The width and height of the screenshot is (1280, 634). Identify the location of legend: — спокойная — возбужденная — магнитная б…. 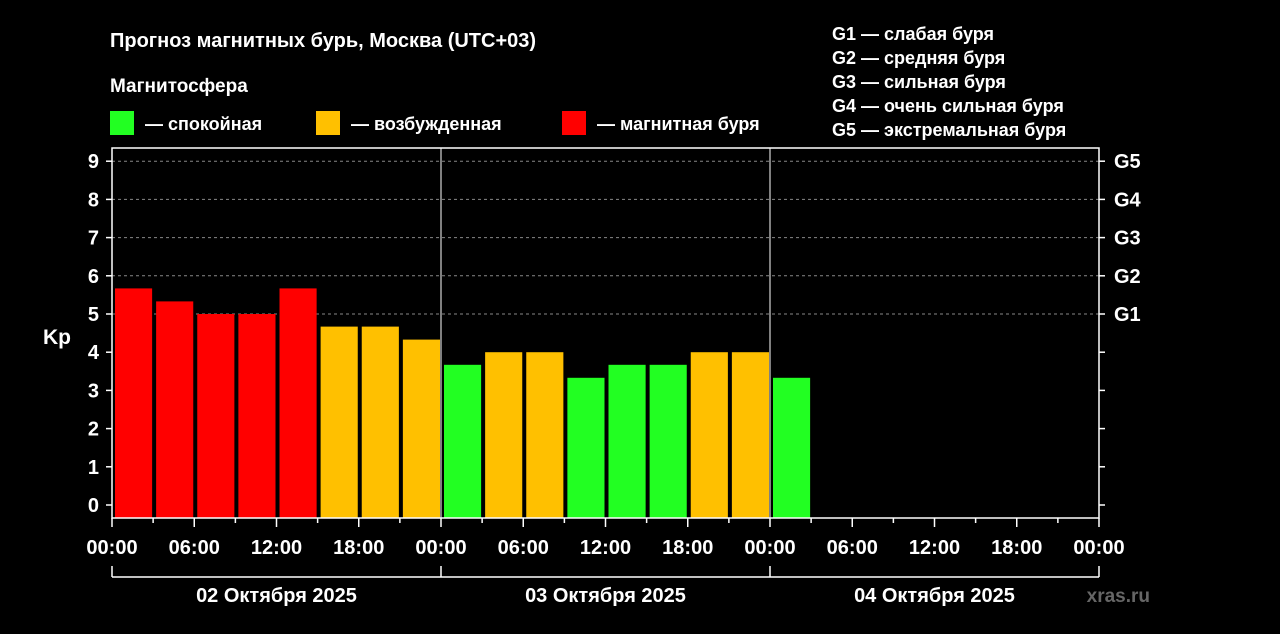
(435, 123).